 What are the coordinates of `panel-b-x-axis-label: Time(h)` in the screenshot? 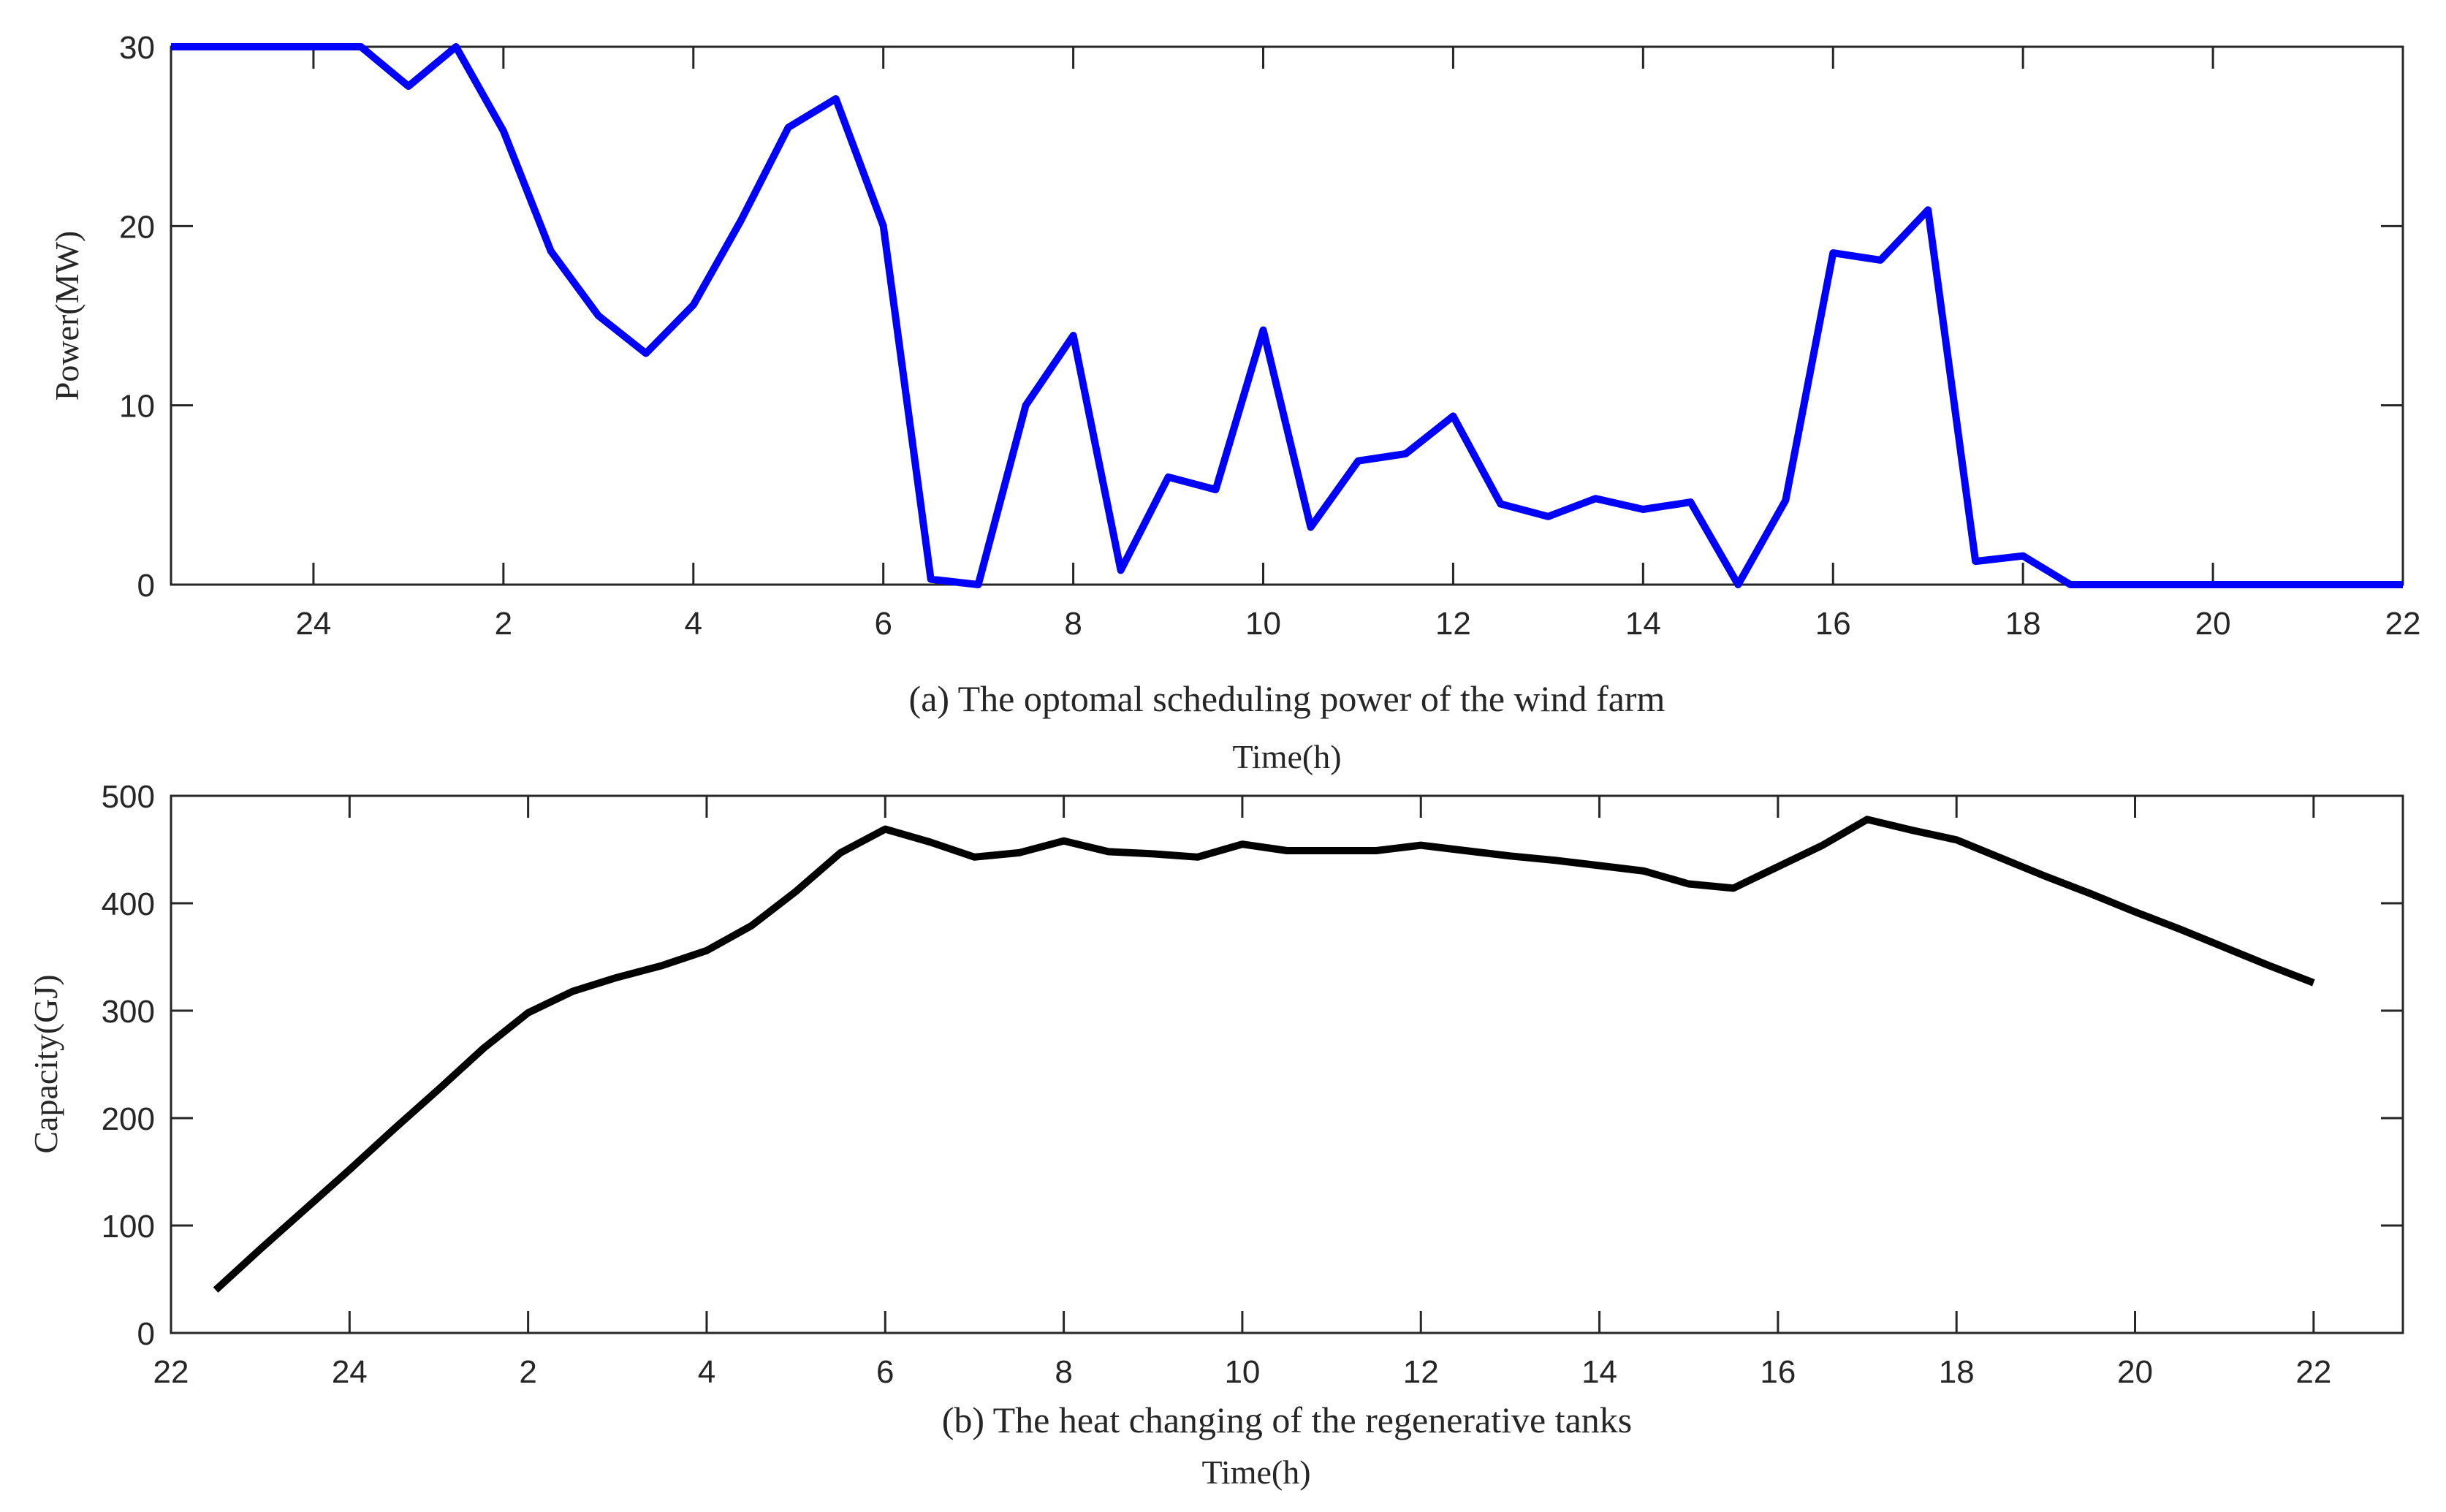 It's located at (1255, 1472).